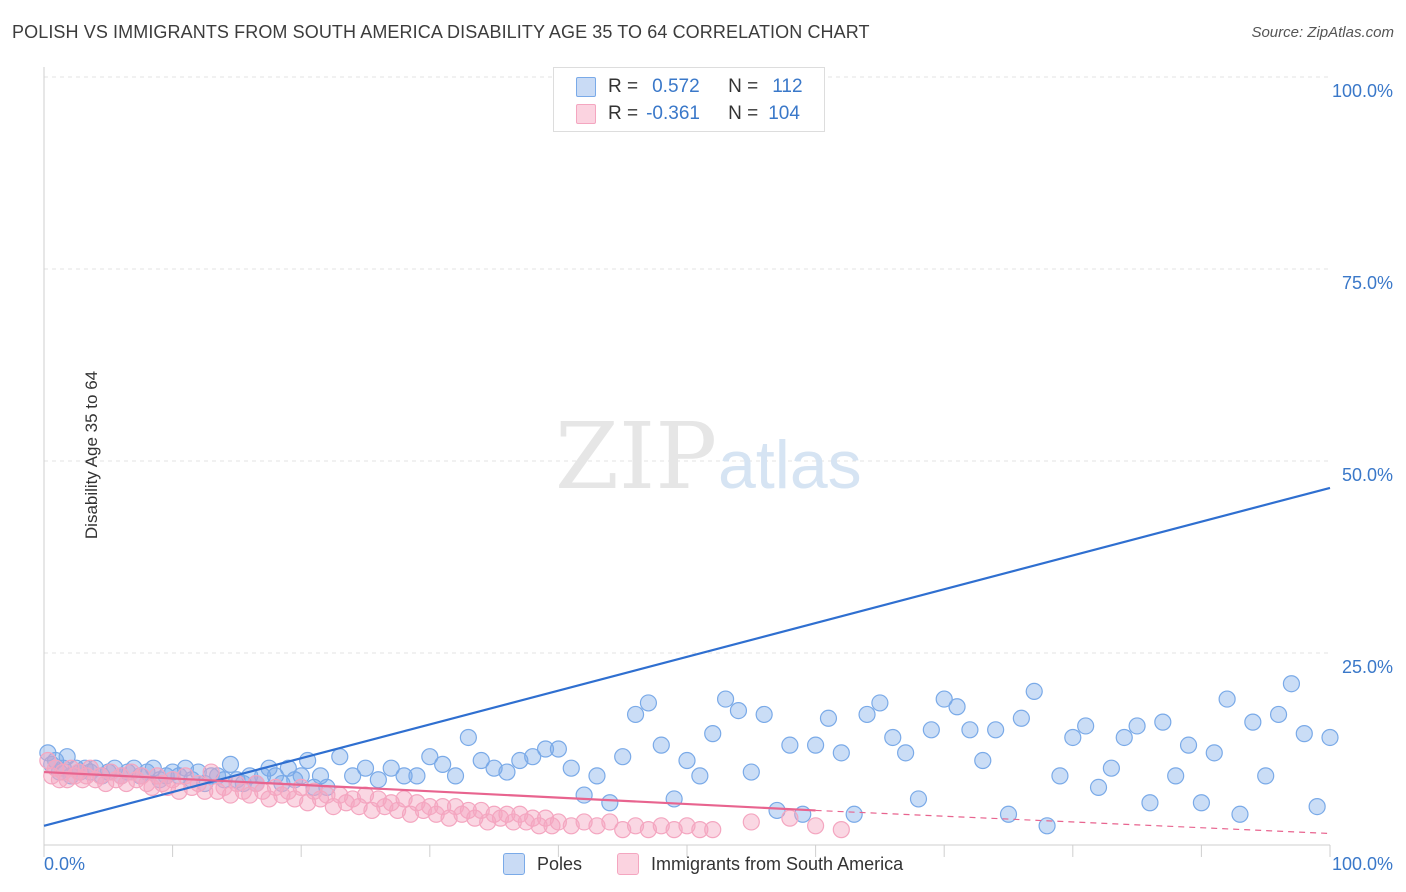  What do you see at coordinates (514, 864) in the screenshot?
I see `bottom-legend-swatch-poles` at bounding box center [514, 864].